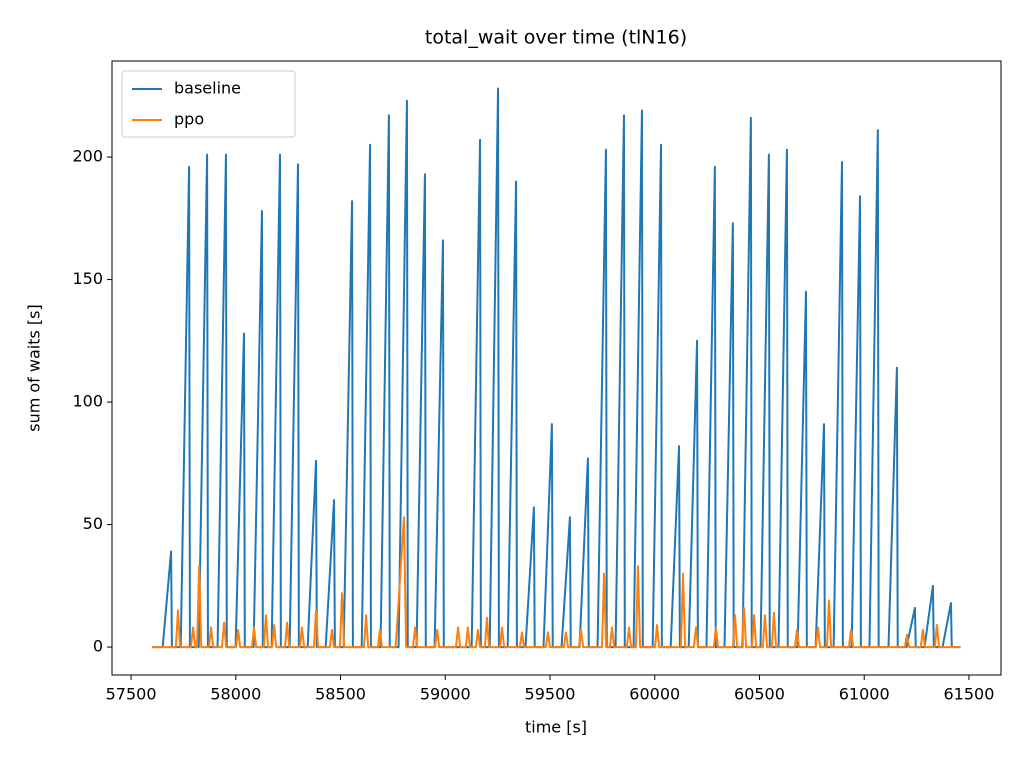 The height and width of the screenshot is (768, 1024). What do you see at coordinates (87, 278) in the screenshot?
I see `y-tick-label: 150` at bounding box center [87, 278].